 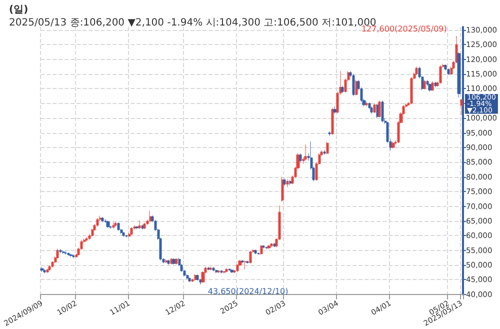 What do you see at coordinates (18, 10) in the screenshot?
I see `chart-title: (일)` at bounding box center [18, 10].